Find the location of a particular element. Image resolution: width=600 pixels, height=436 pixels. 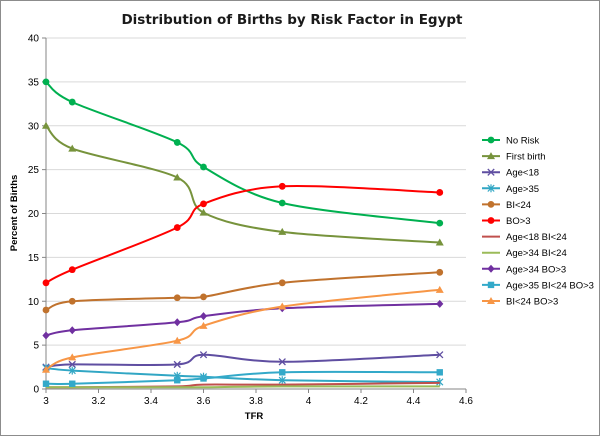

legend-label: Age>35 BI<24 BO>3 is located at coordinates (550, 285).